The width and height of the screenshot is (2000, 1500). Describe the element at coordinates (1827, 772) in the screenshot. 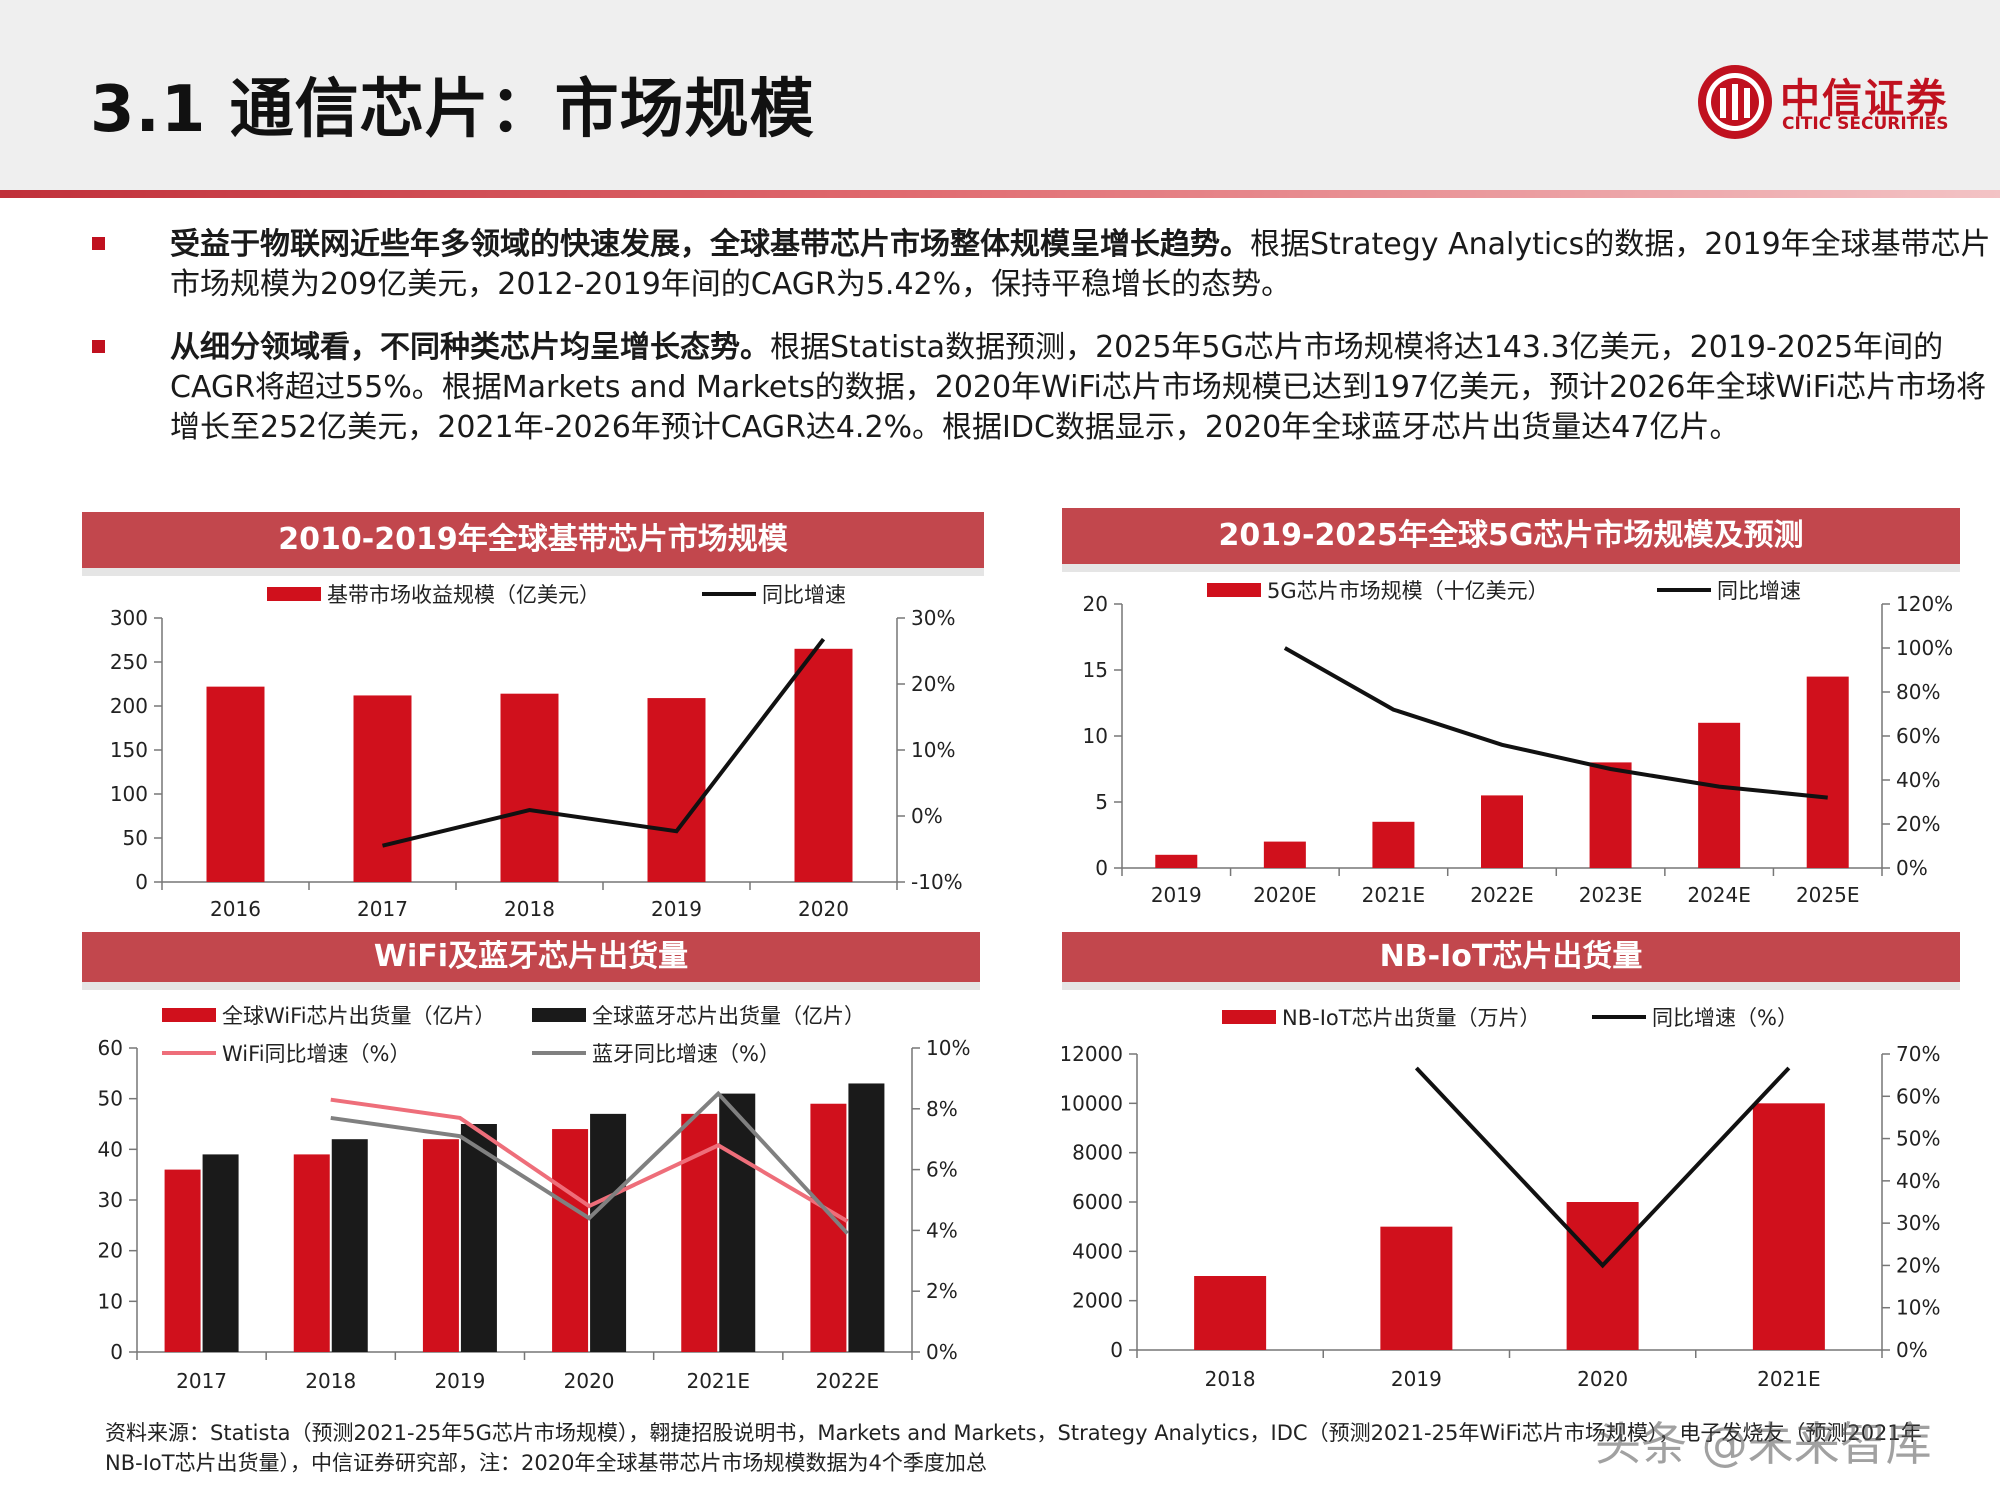

I see `bar-2025E` at that location.